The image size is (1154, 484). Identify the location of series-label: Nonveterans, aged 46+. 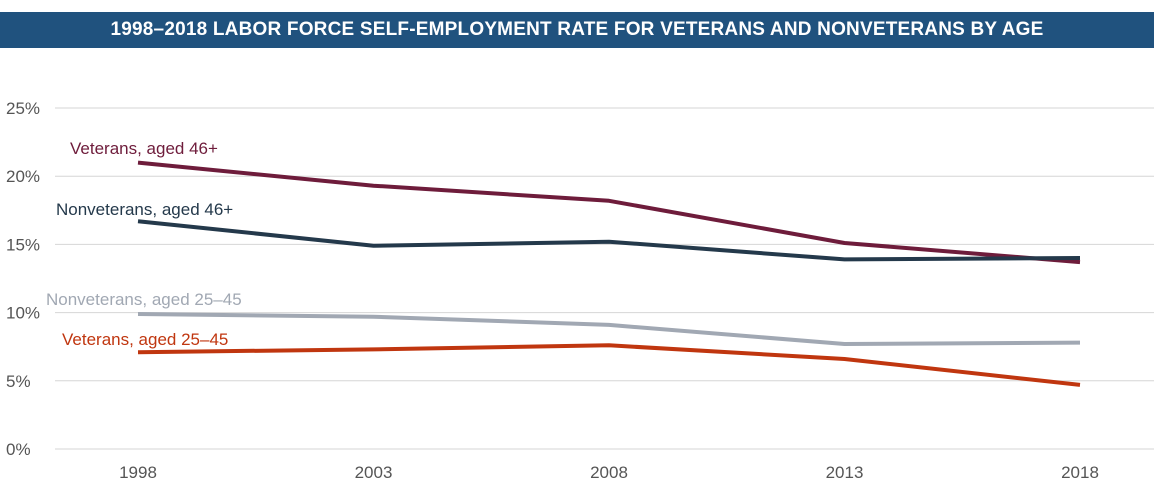
(144, 209).